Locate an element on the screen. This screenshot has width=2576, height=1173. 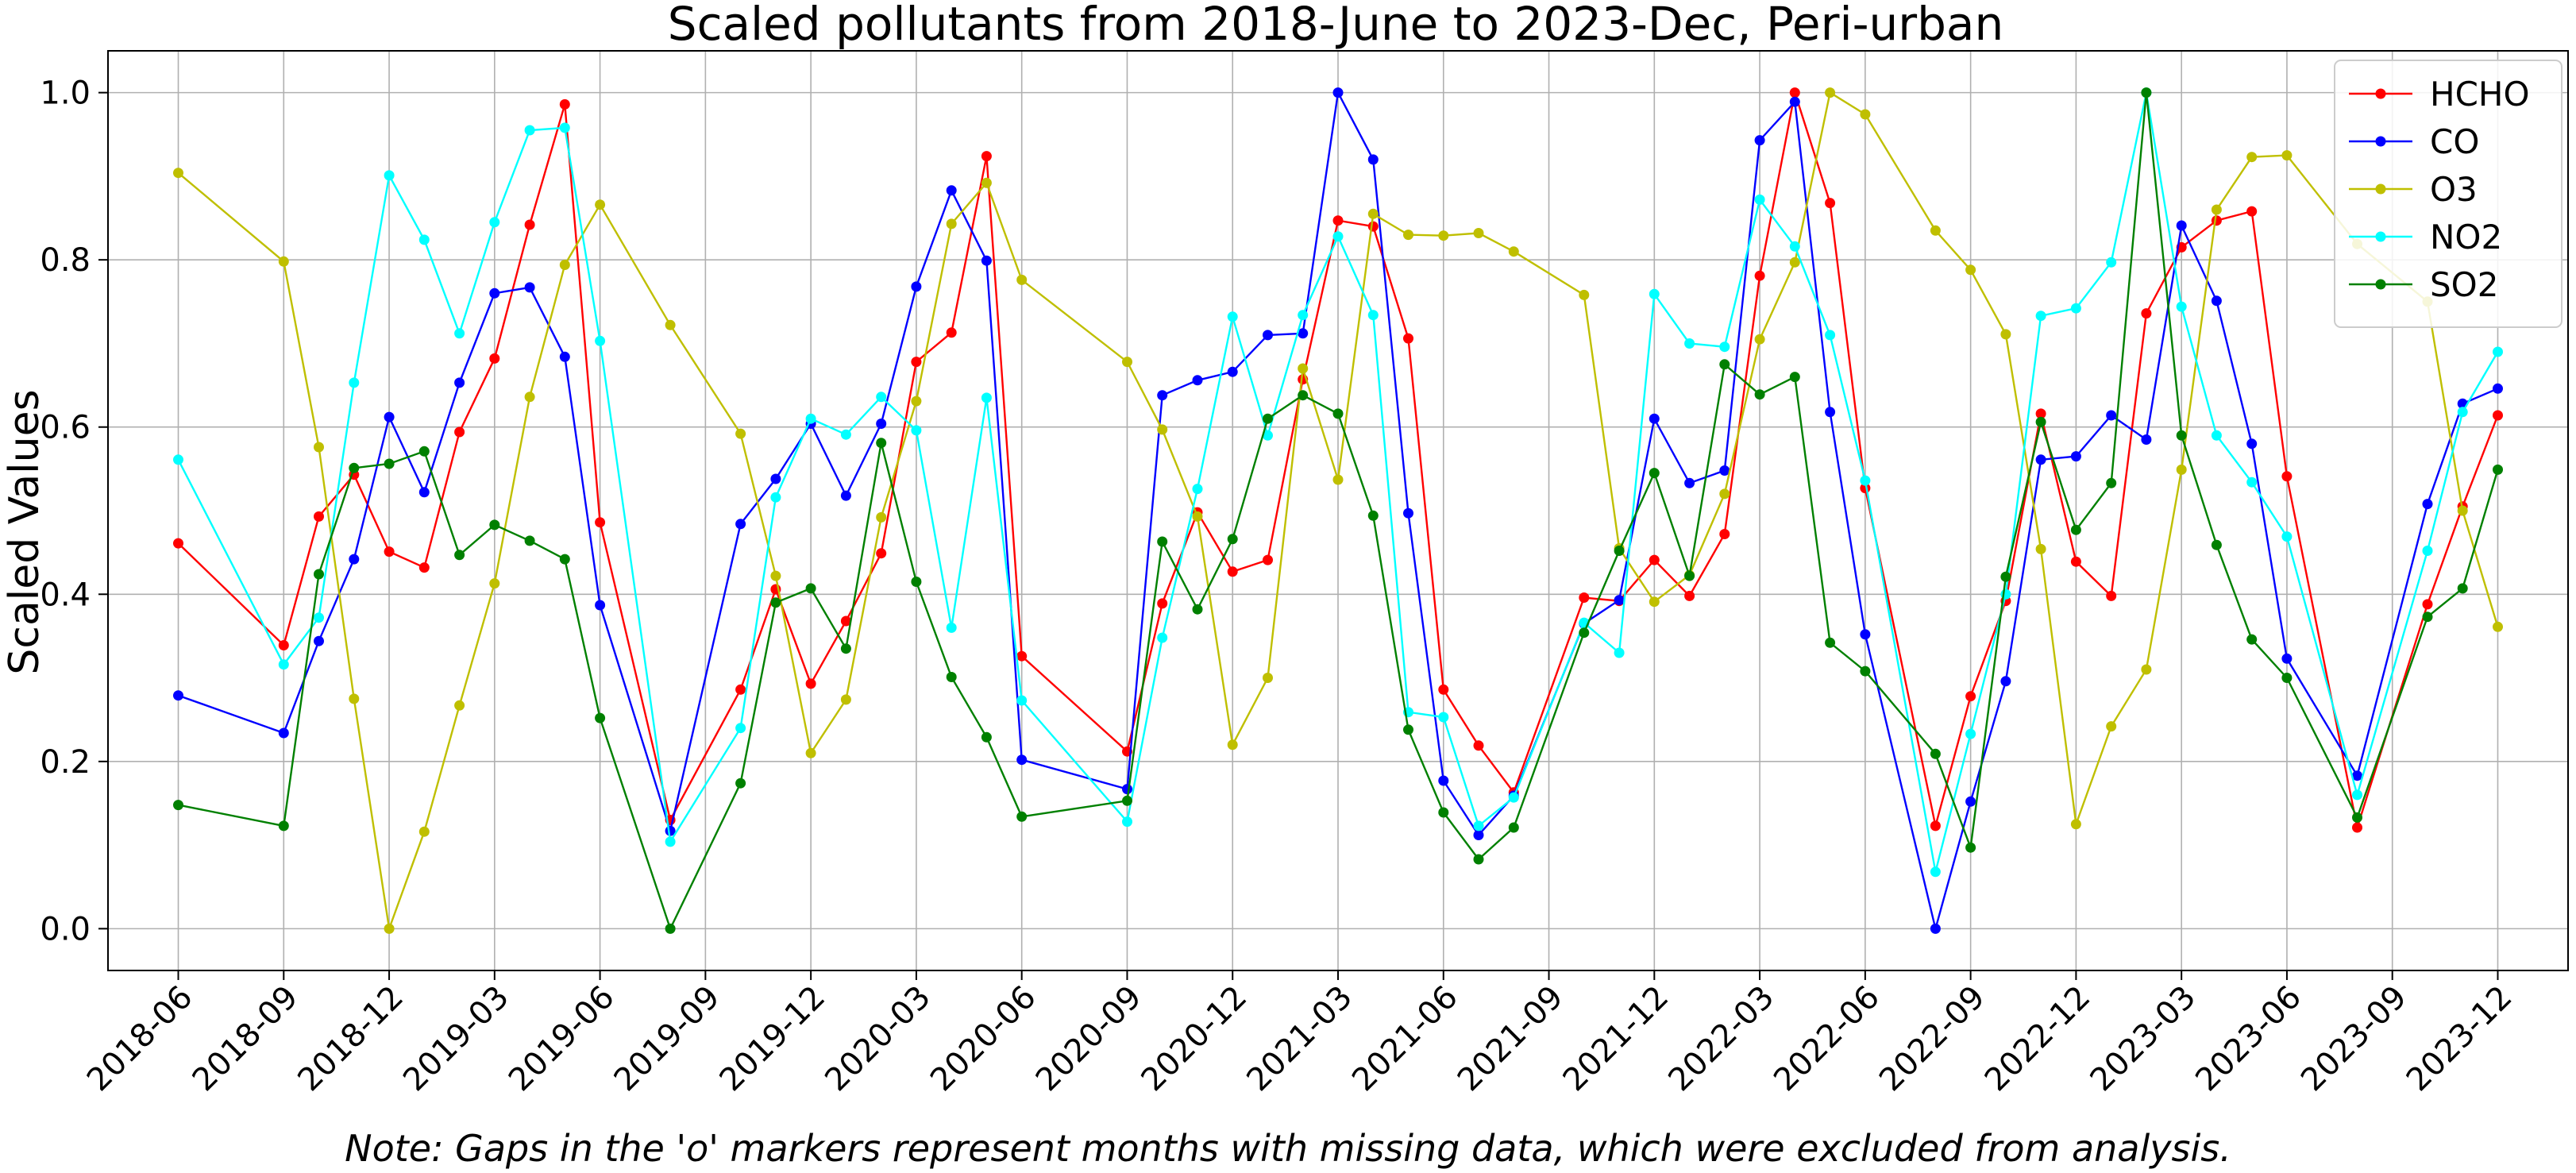
legend-marker is located at coordinates (2380, 189).